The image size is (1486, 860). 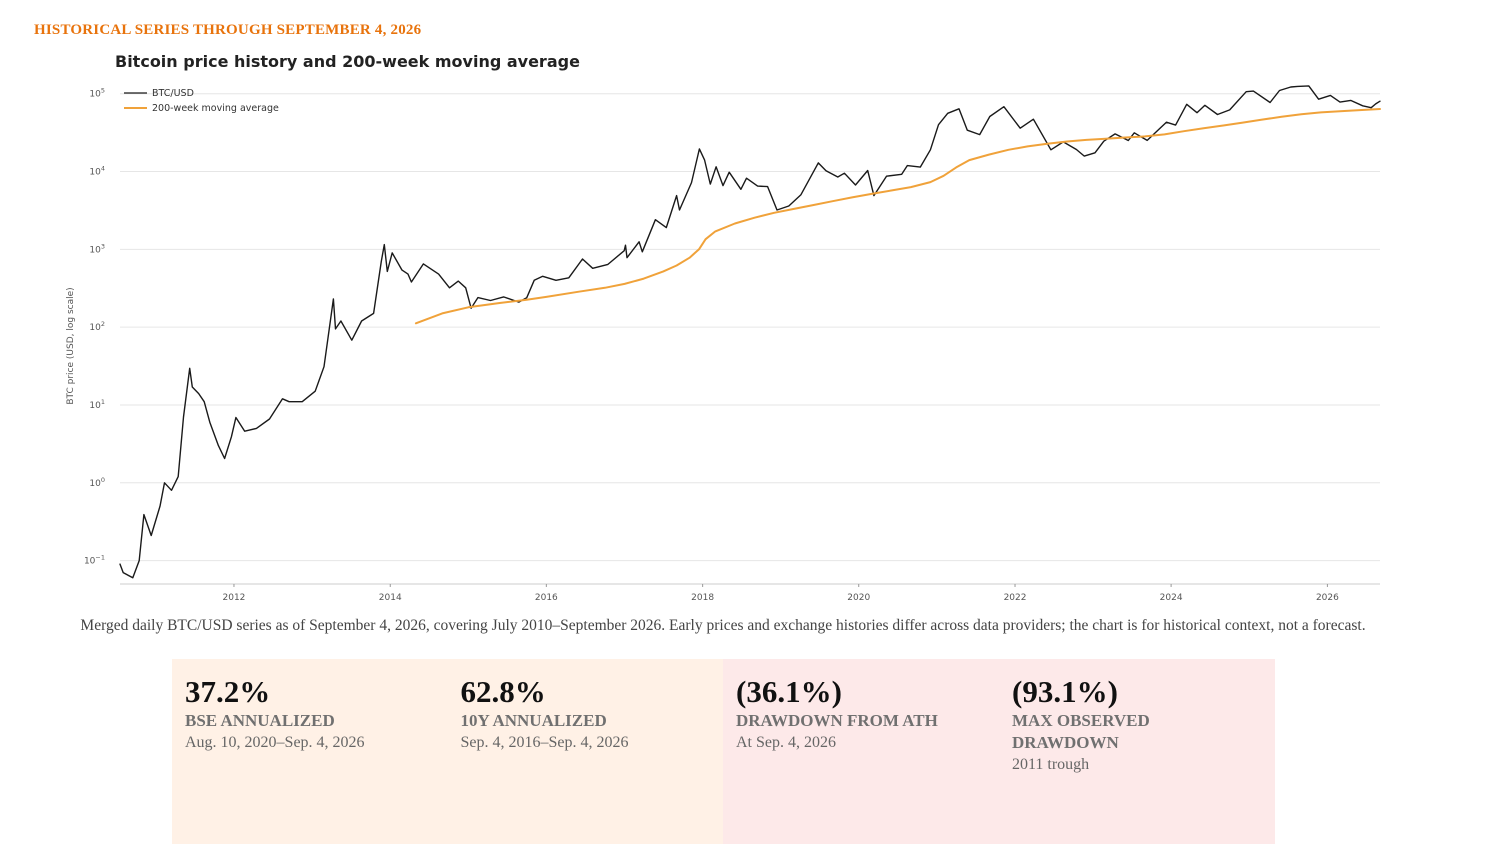 What do you see at coordinates (97, 482) in the screenshot?
I see `y-tick-label: 10⁰` at bounding box center [97, 482].